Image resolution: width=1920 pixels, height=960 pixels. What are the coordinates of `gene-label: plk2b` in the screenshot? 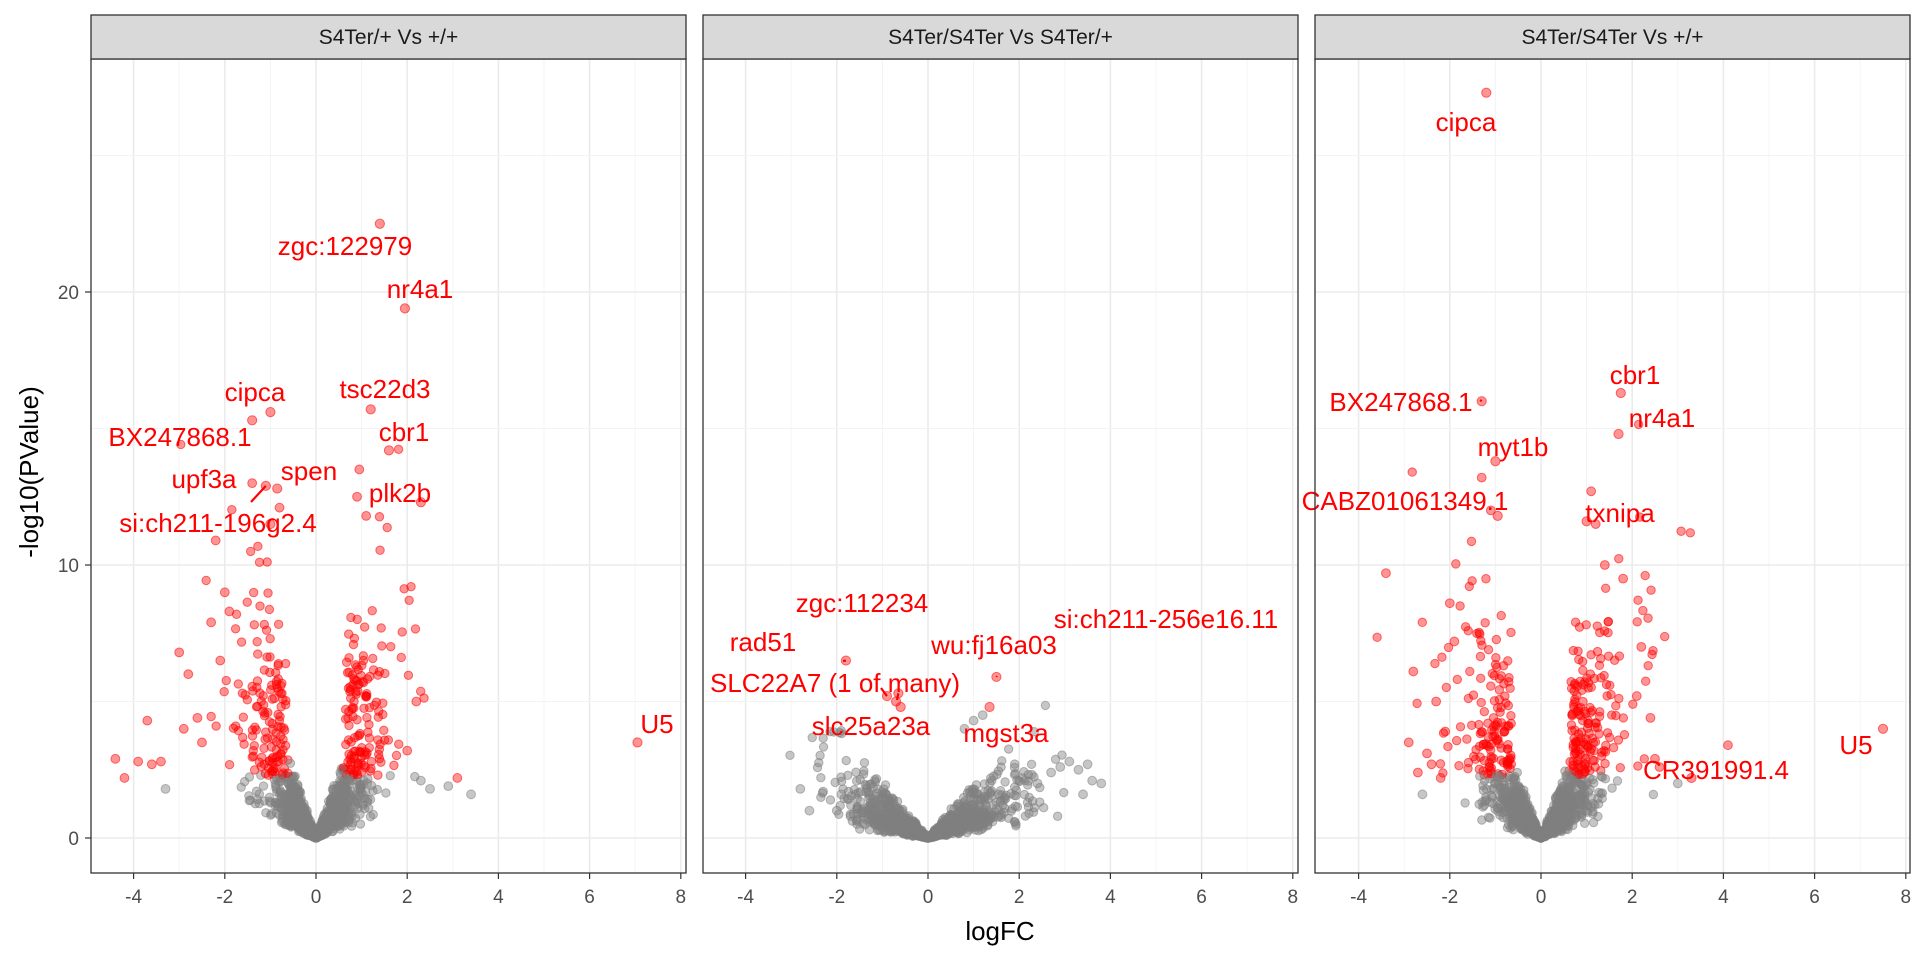 It's located at (400, 493).